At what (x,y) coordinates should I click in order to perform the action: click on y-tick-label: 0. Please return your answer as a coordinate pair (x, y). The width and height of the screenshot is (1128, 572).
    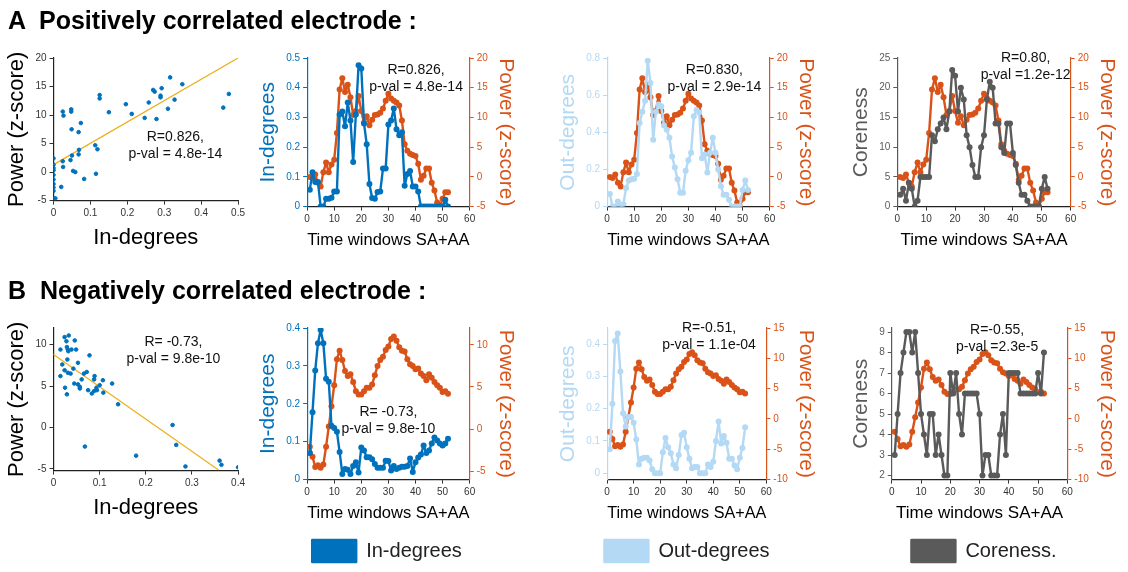
    Looking at the image, I should click on (43, 427).